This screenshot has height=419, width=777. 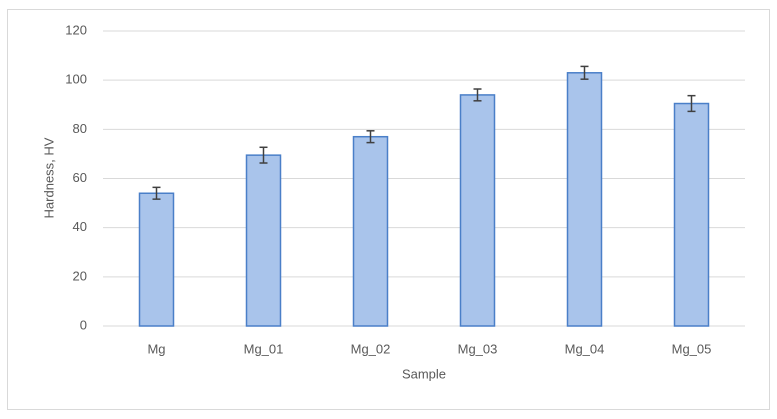 I want to click on x-tick-label: Mg_05, so click(x=692, y=348).